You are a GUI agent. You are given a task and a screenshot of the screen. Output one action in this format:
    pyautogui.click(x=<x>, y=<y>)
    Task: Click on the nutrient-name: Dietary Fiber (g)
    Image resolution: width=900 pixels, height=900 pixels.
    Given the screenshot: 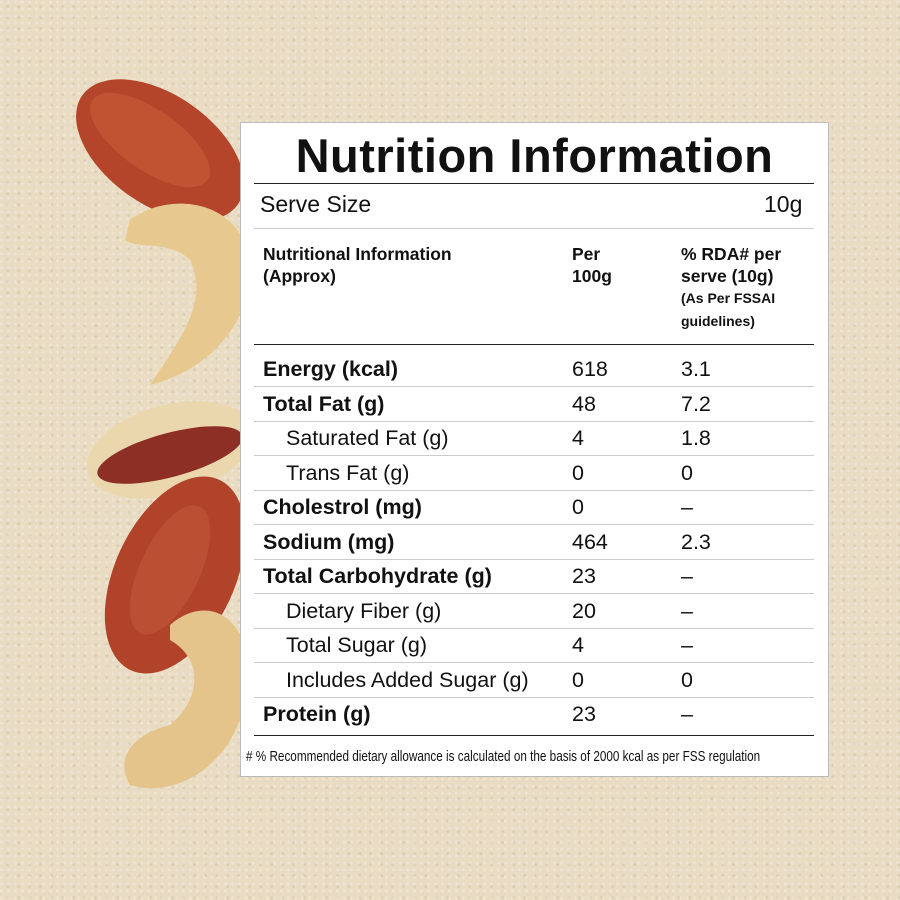 What is the action you would take?
    pyautogui.click(x=364, y=610)
    